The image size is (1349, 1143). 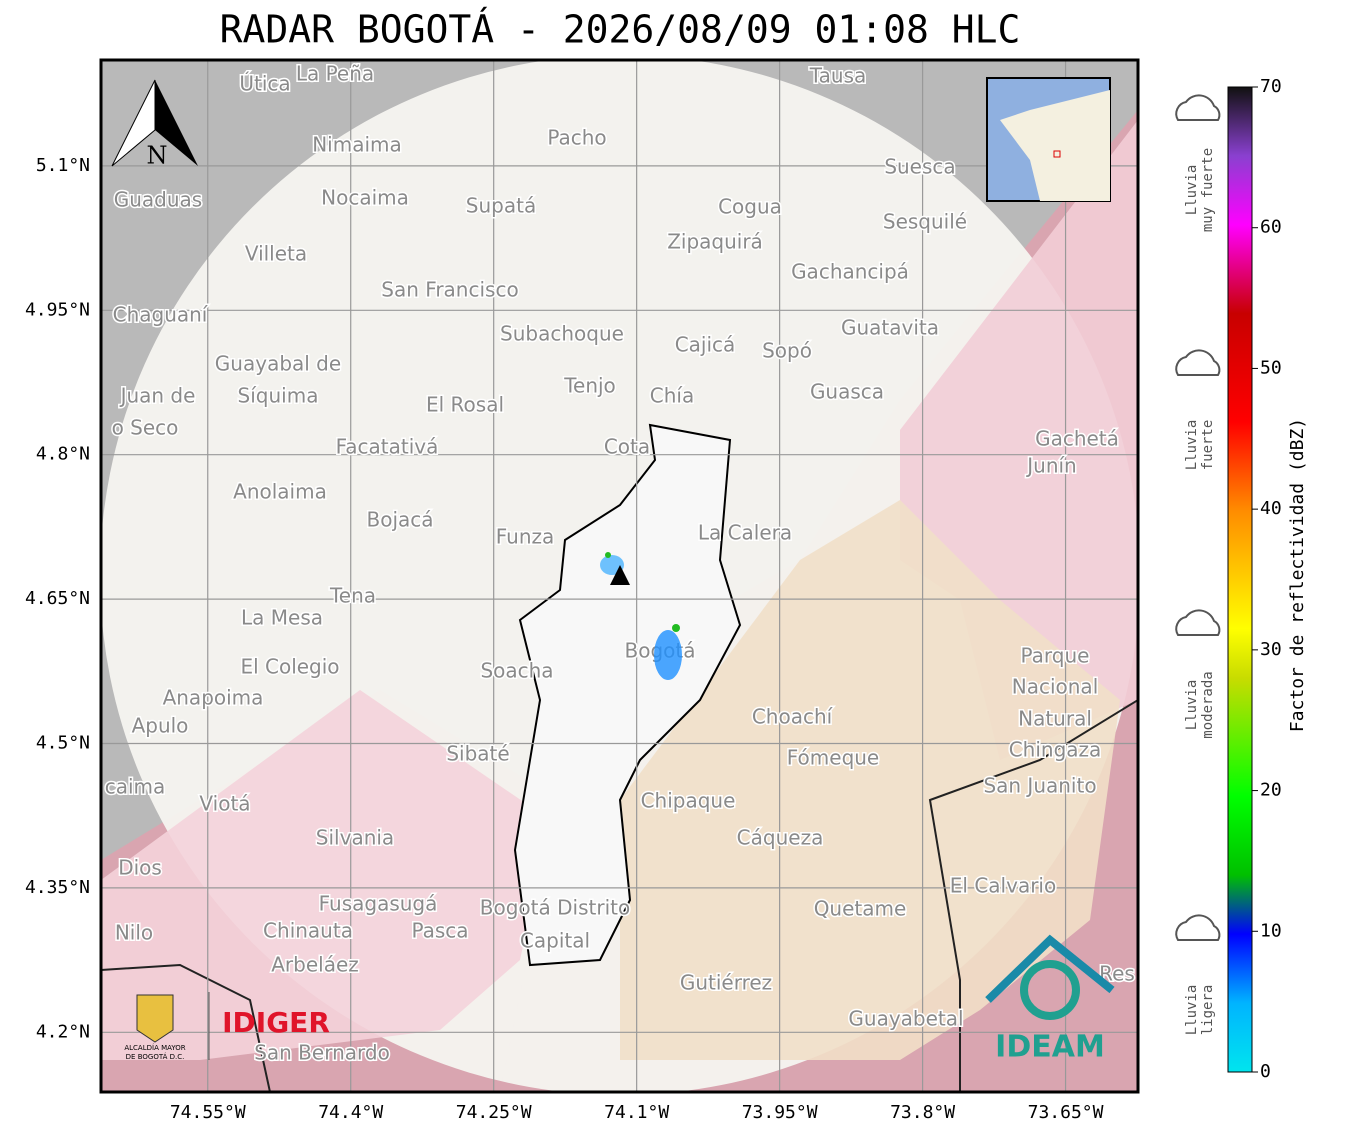 I want to click on lon-tick-label: 74.4°W, so click(x=350, y=1112).